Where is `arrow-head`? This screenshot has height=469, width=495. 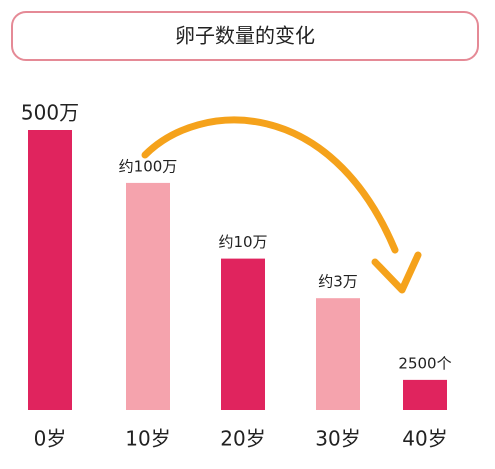 arrow-head is located at coordinates (396, 272).